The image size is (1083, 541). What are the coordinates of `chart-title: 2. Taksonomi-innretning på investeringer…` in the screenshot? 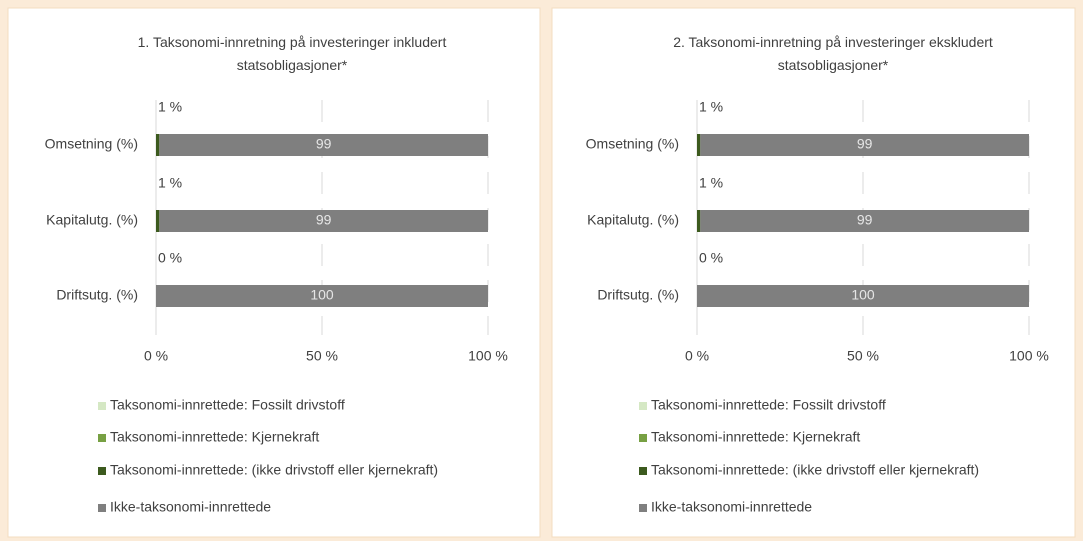 It's located at (833, 53).